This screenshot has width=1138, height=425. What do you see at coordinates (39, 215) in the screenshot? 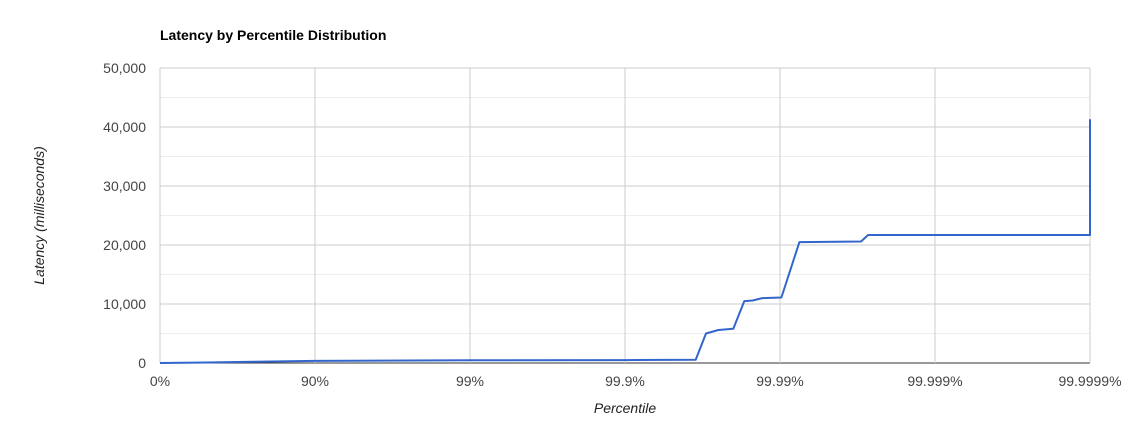
I see `y-axis-title: Latency (milliseconds)` at bounding box center [39, 215].